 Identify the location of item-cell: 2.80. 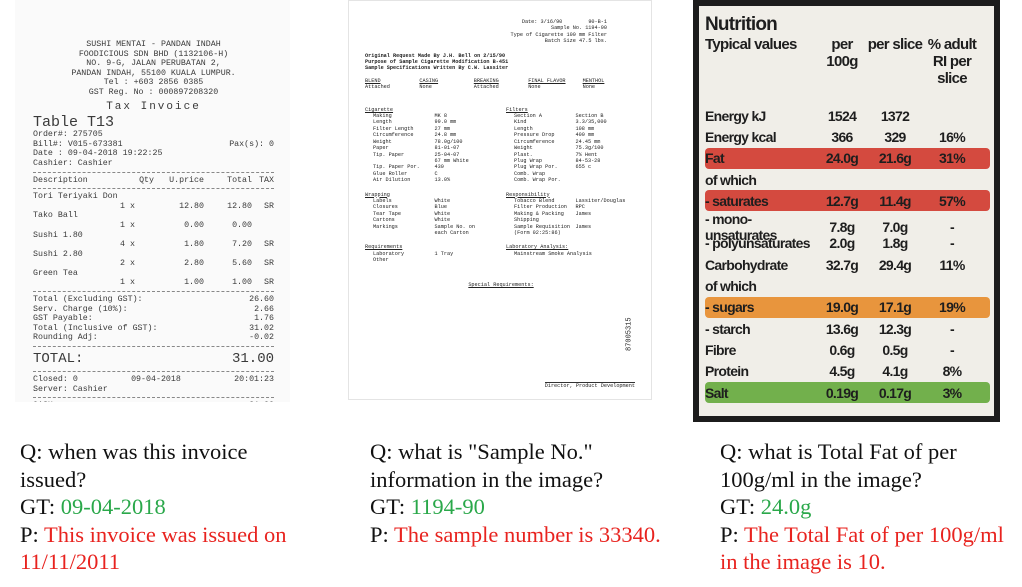
(194, 264).